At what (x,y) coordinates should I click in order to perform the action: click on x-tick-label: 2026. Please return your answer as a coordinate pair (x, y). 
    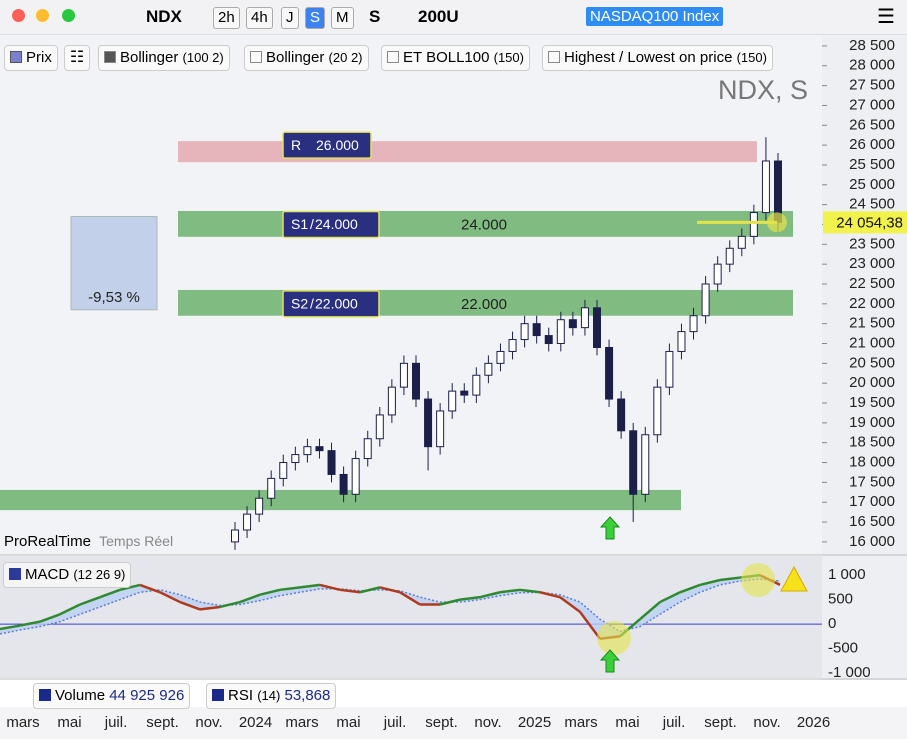
    Looking at the image, I should click on (813, 722).